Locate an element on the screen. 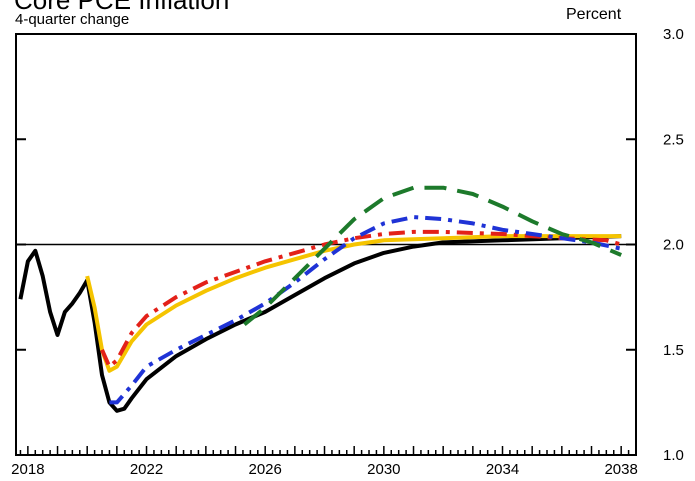 Image resolution: width=695 pixels, height=481 pixels. x-tick-label: 2034 is located at coordinates (502, 469).